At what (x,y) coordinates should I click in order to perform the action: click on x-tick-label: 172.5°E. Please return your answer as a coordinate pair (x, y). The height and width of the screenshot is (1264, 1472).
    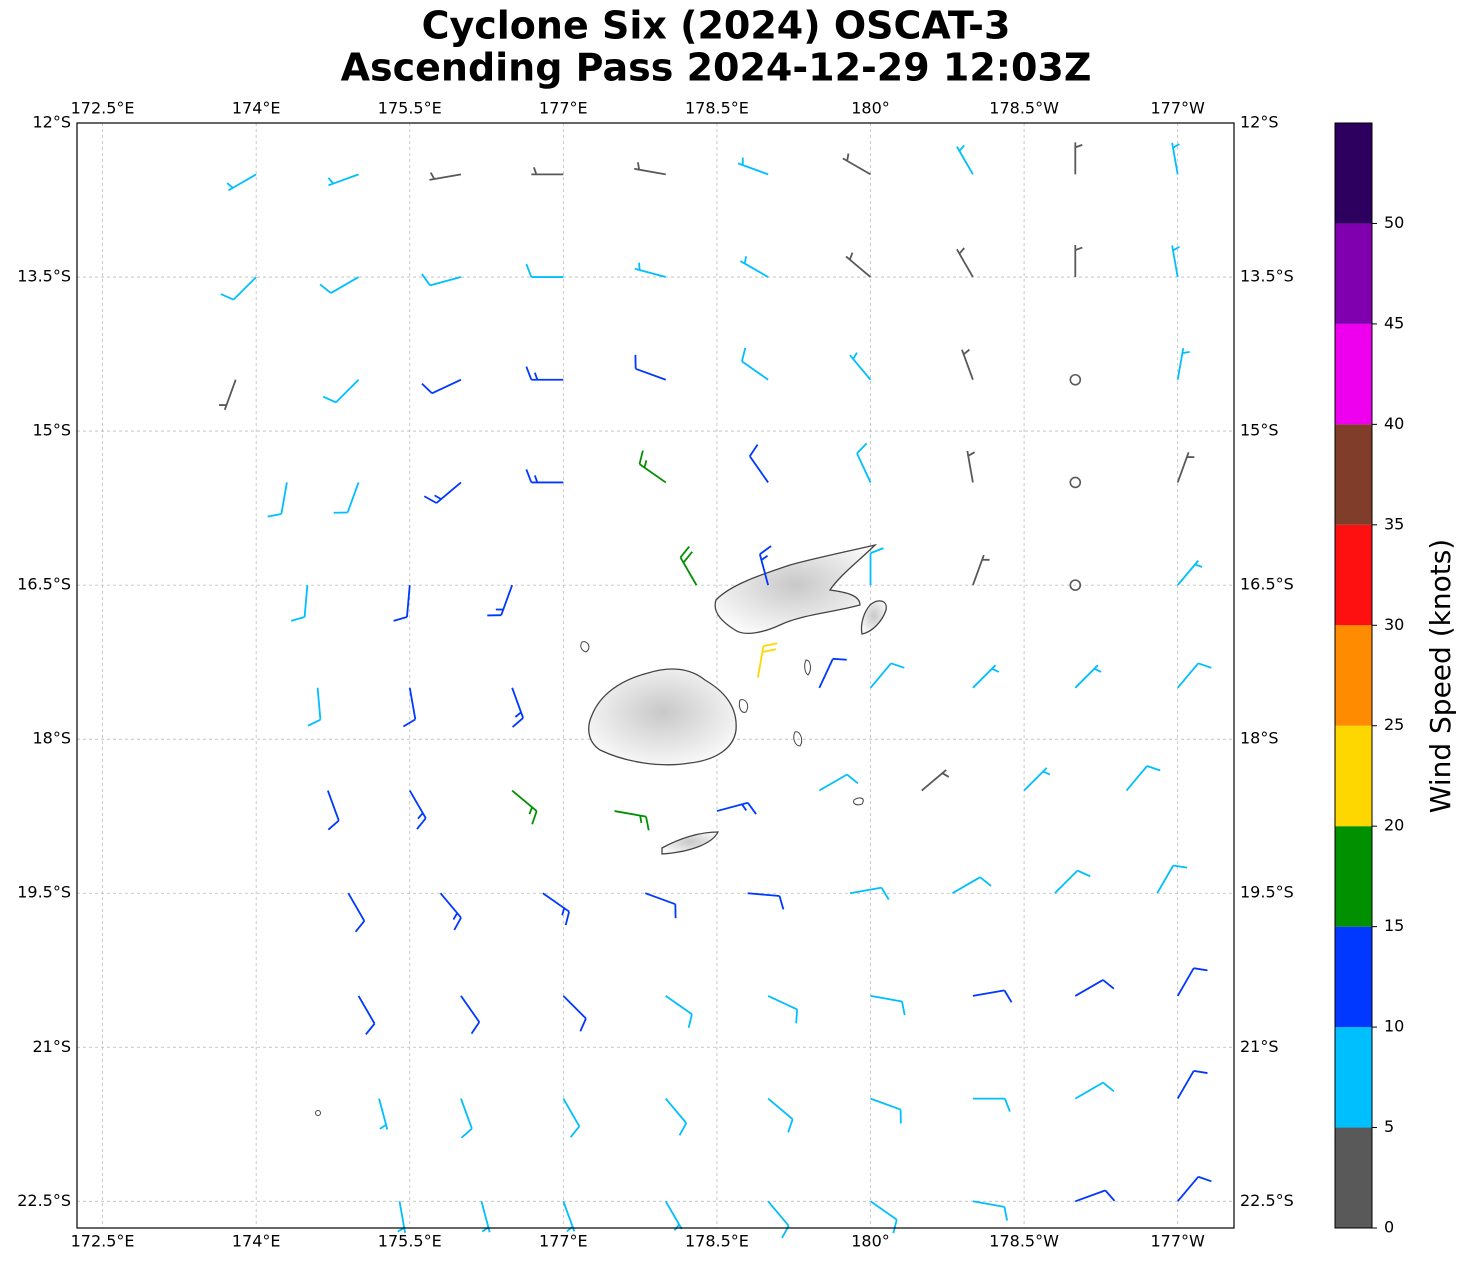
    Looking at the image, I should click on (103, 1241).